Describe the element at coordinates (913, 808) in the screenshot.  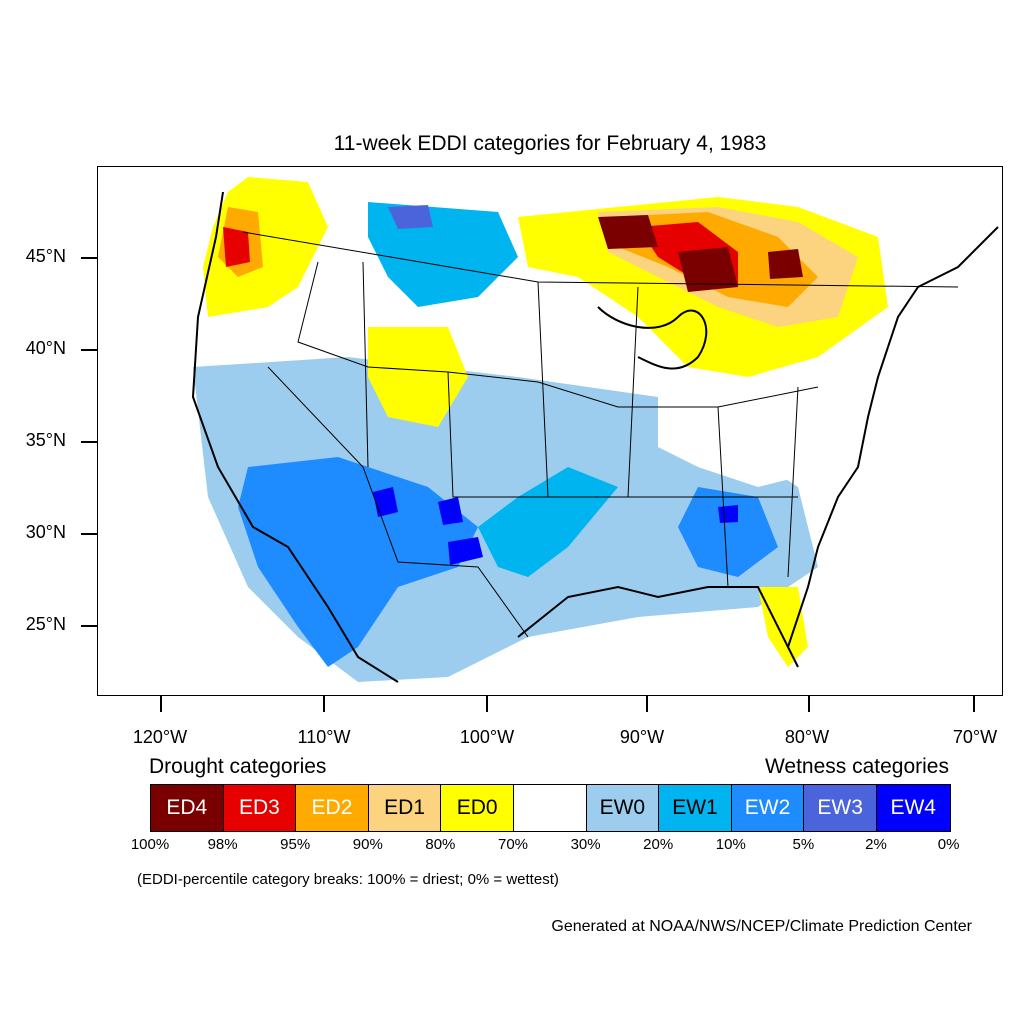
I see `legend-swatch-ew4: EW4` at that location.